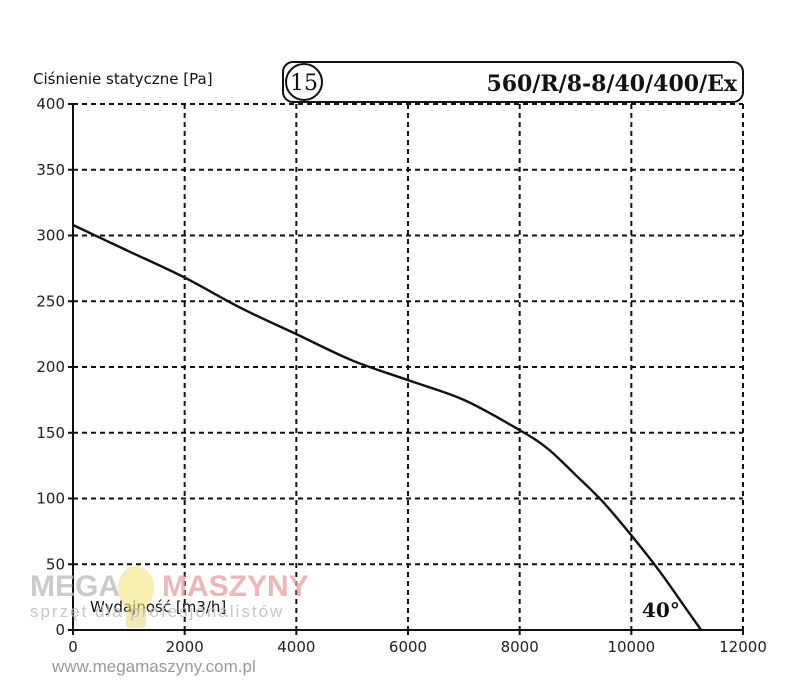  I want to click on x-tick-label: 2000, so click(185, 647).